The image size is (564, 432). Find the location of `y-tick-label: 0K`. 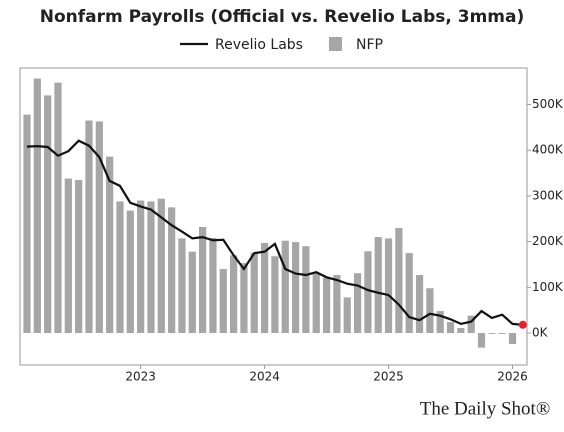

y-tick-label: 0K is located at coordinates (540, 333).